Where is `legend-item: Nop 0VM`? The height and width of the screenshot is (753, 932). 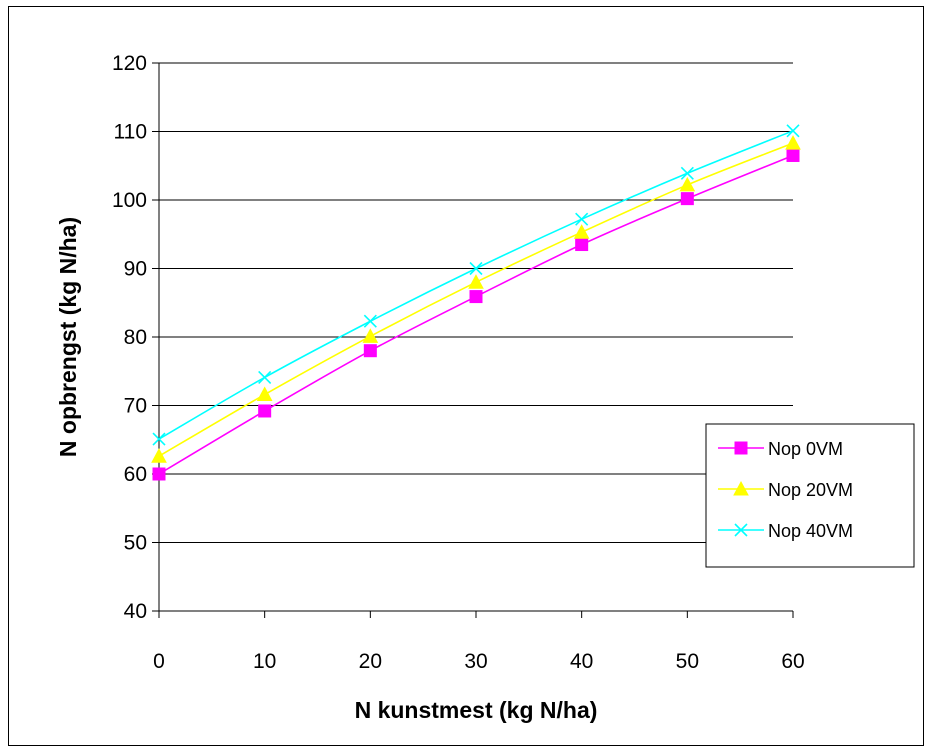 legend-item: Nop 0VM is located at coordinates (780, 449).